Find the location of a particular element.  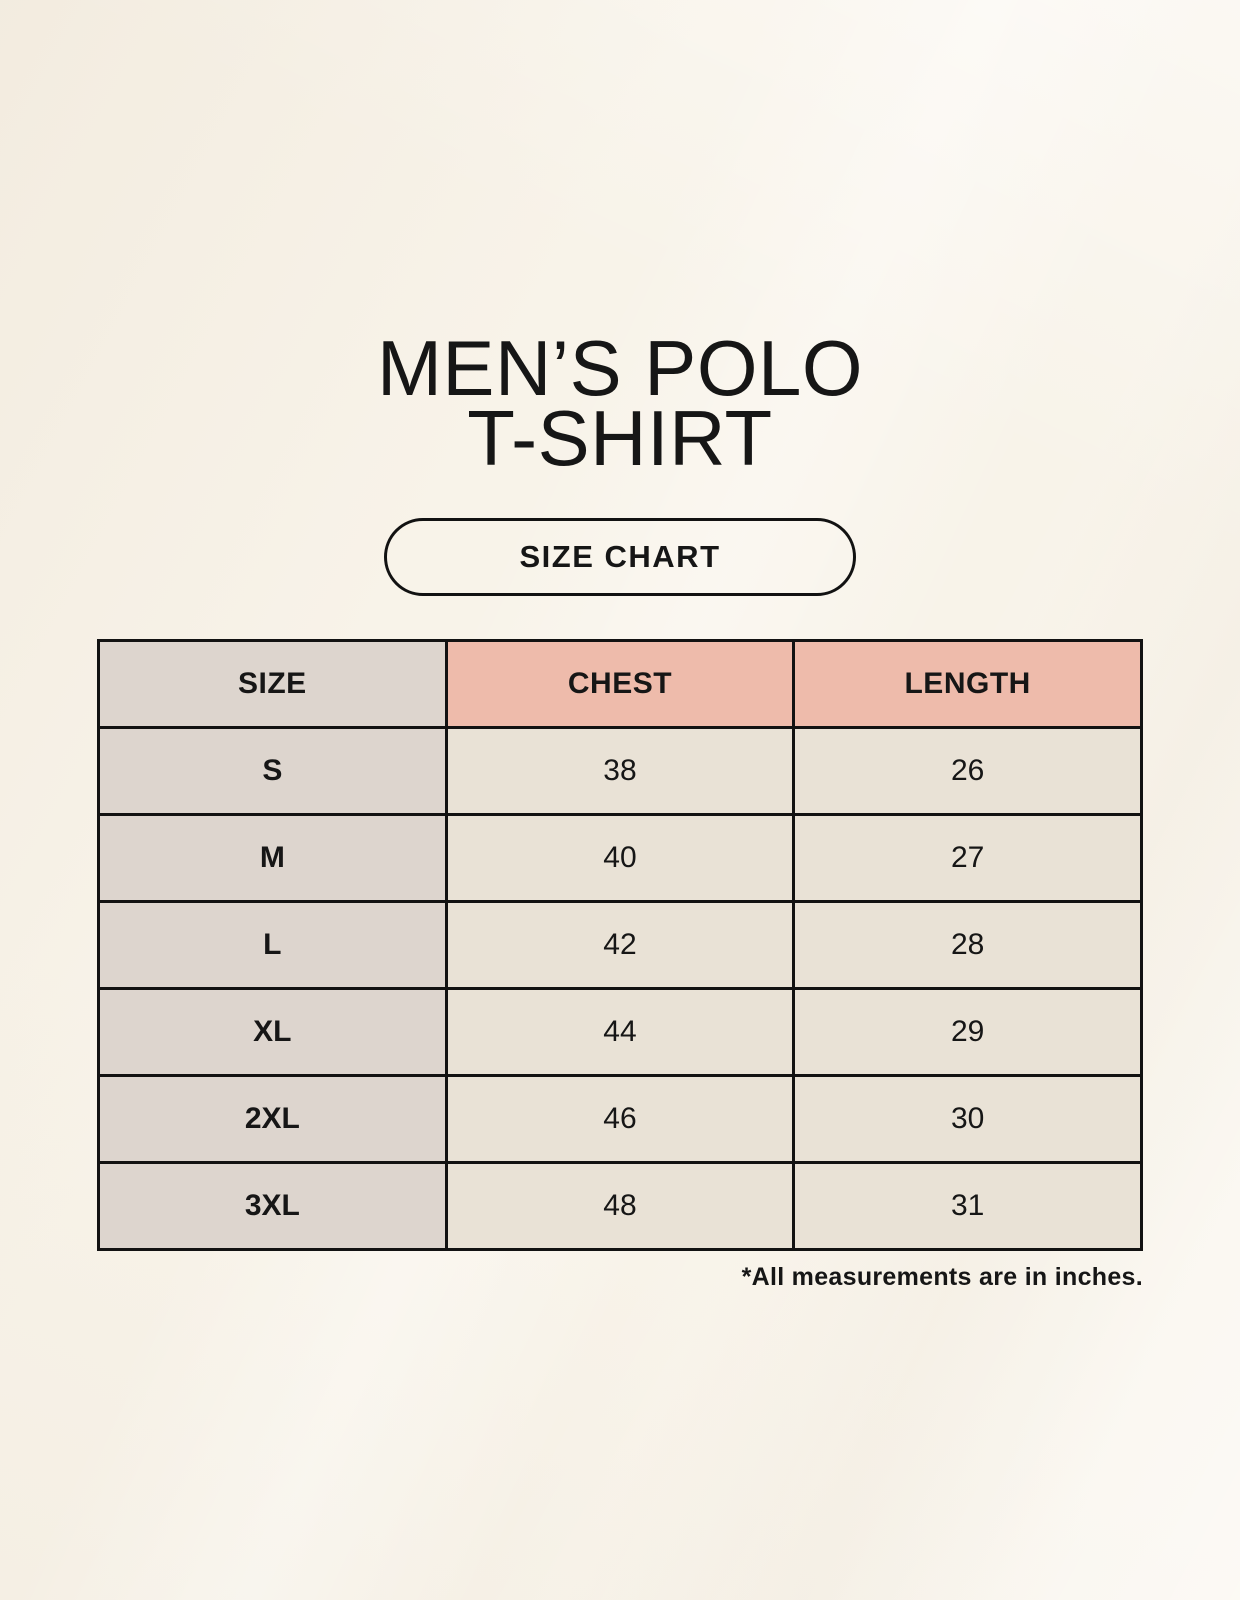

size-chart-badge: SIZE CHART is located at coordinates (620, 557).